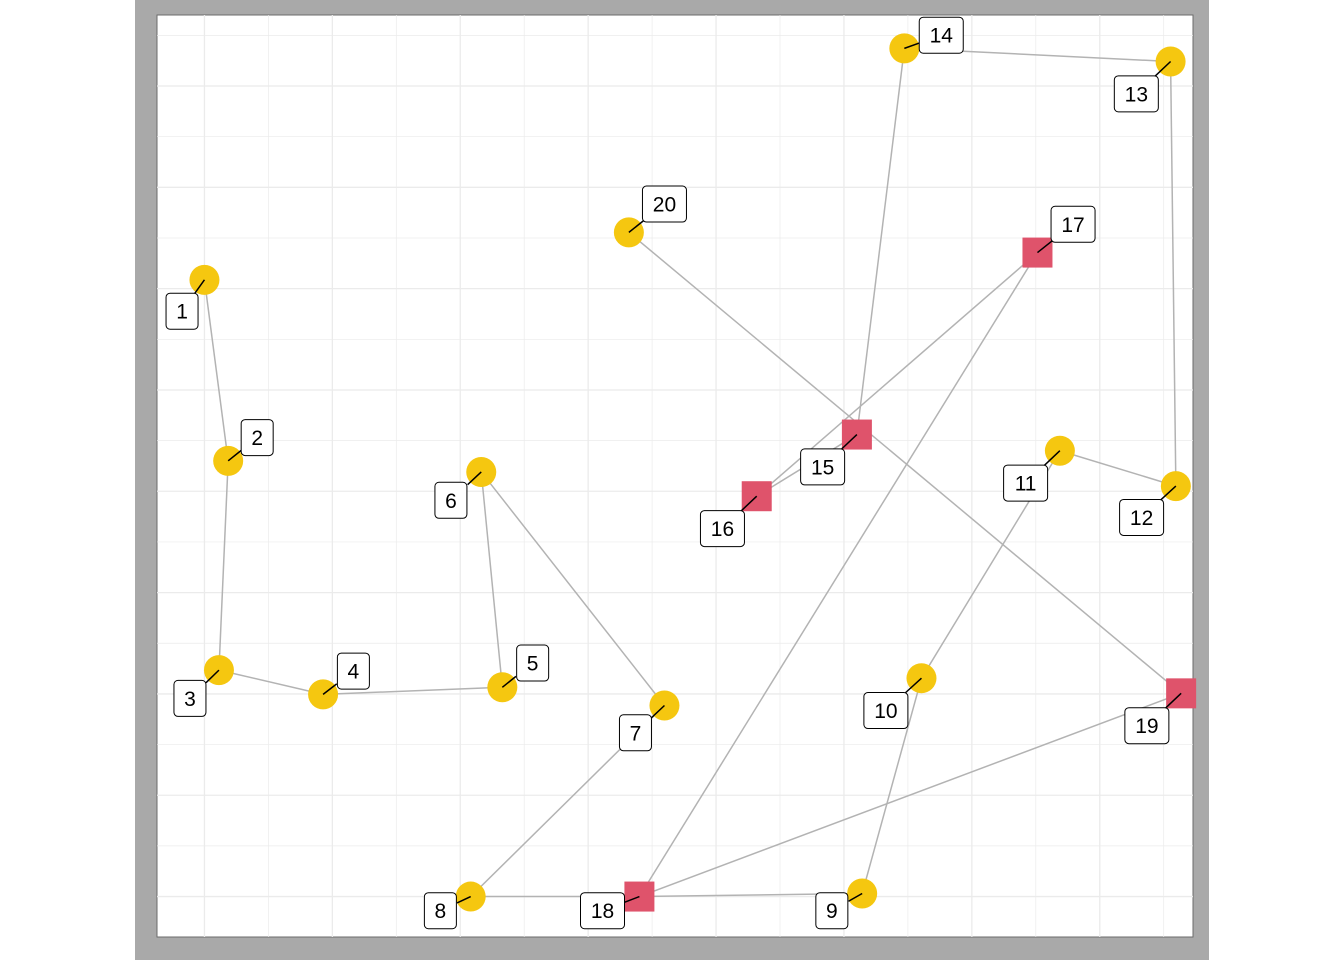 This screenshot has height=965, width=1344. Describe the element at coordinates (885, 711) in the screenshot. I see `point-label: 10` at that location.